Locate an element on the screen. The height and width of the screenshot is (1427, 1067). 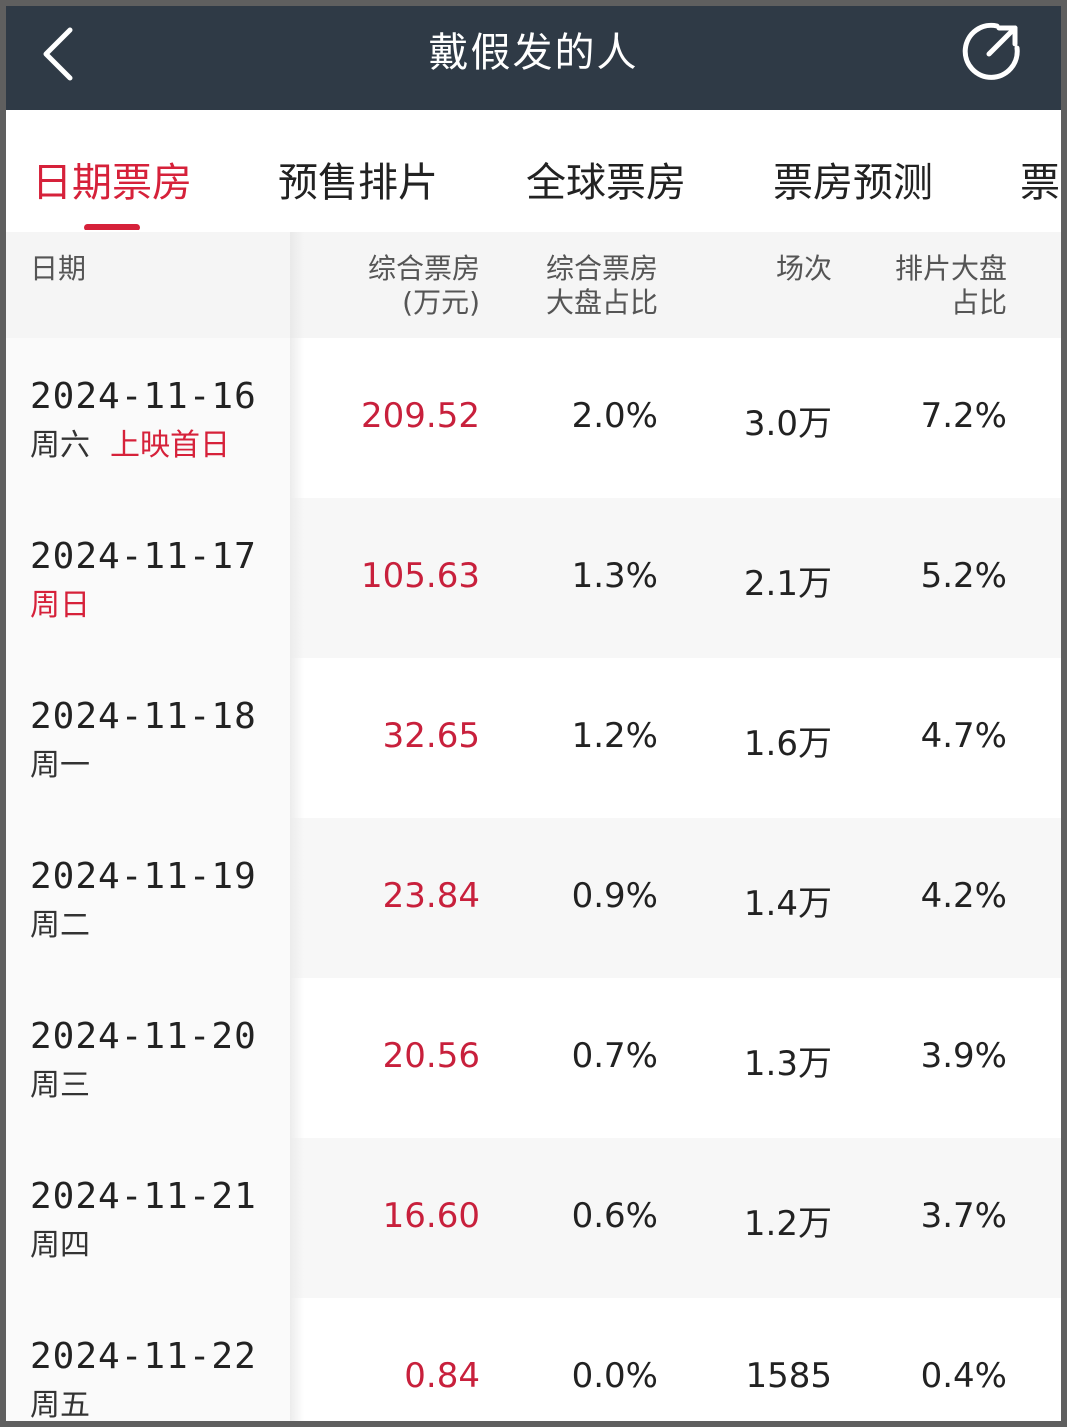
table-row: 2024-11-17 周日 105.63 1.3% 2.1万 5.2% is located at coordinates (533, 578).